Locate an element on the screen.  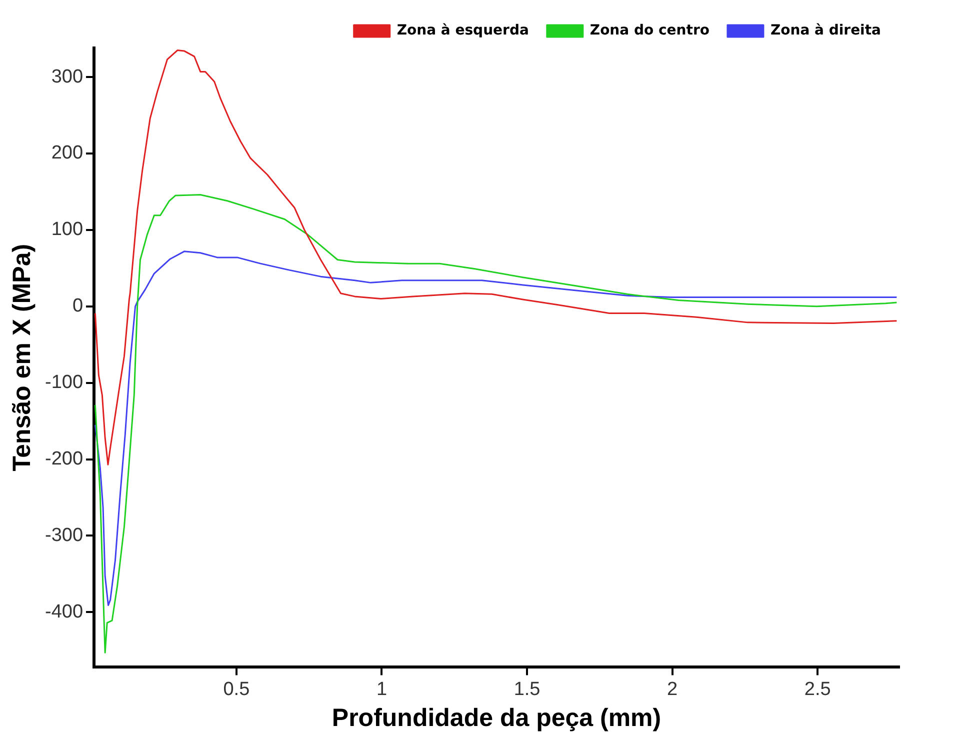
y-axis-title: Tensão em X (MPa) is located at coordinates (22, 358).